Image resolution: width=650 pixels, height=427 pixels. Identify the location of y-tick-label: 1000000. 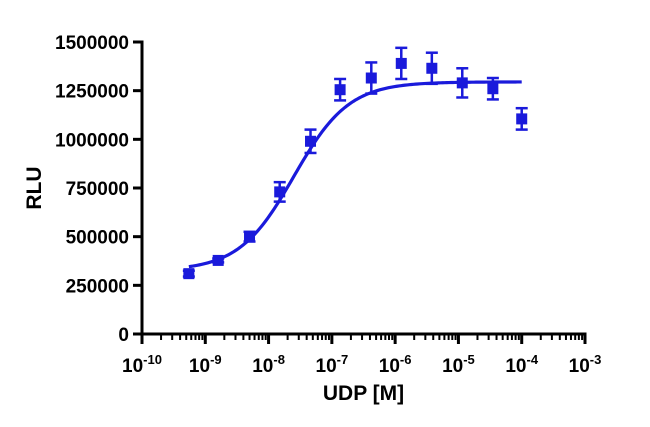
(92, 140).